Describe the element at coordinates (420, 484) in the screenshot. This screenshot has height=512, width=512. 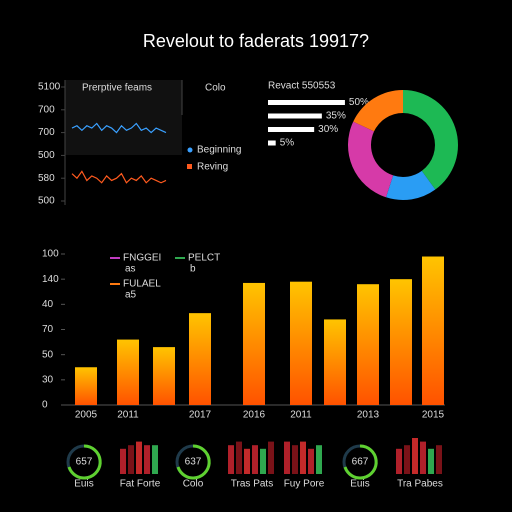
I see `mini-label: Tra Pabes` at that location.